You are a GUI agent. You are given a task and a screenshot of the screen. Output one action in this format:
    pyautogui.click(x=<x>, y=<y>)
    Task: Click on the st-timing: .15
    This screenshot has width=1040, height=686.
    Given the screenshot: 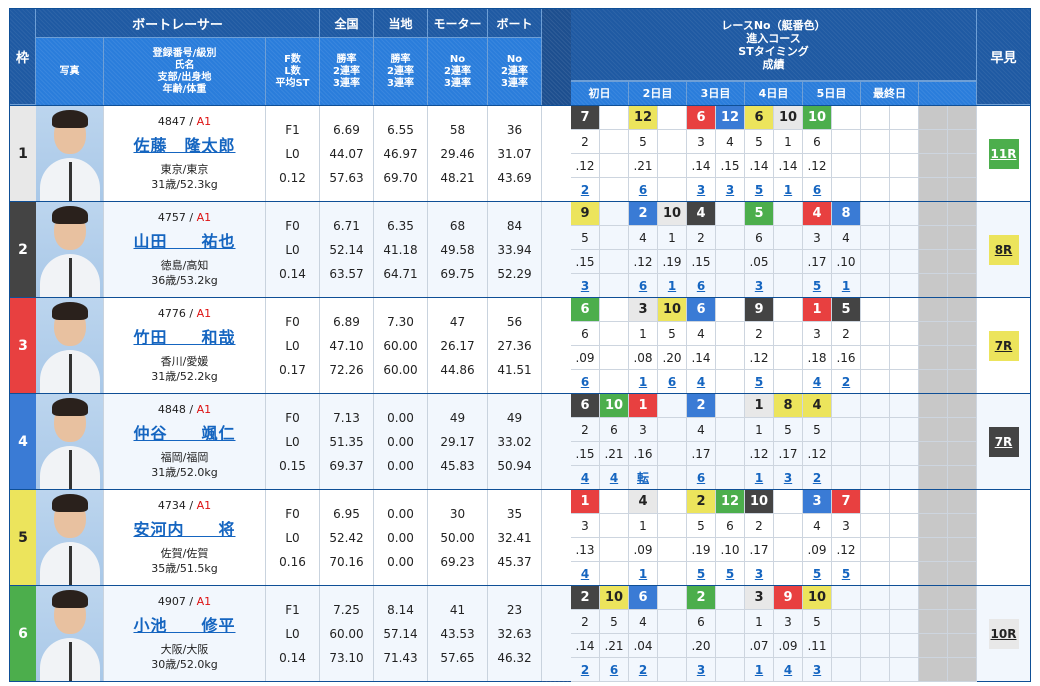 What is the action you would take?
    pyautogui.click(x=701, y=262)
    